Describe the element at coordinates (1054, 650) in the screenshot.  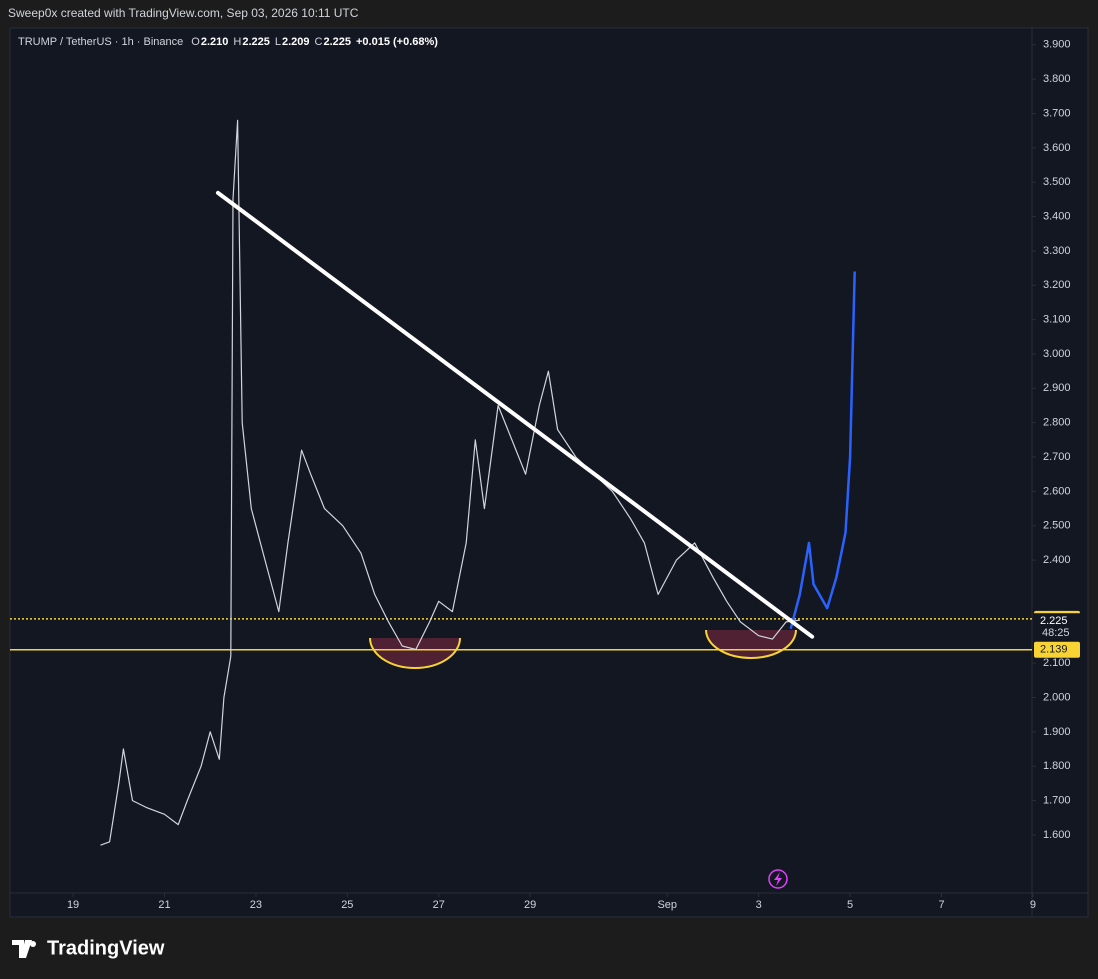
I see `level-label: 2.139` at that location.